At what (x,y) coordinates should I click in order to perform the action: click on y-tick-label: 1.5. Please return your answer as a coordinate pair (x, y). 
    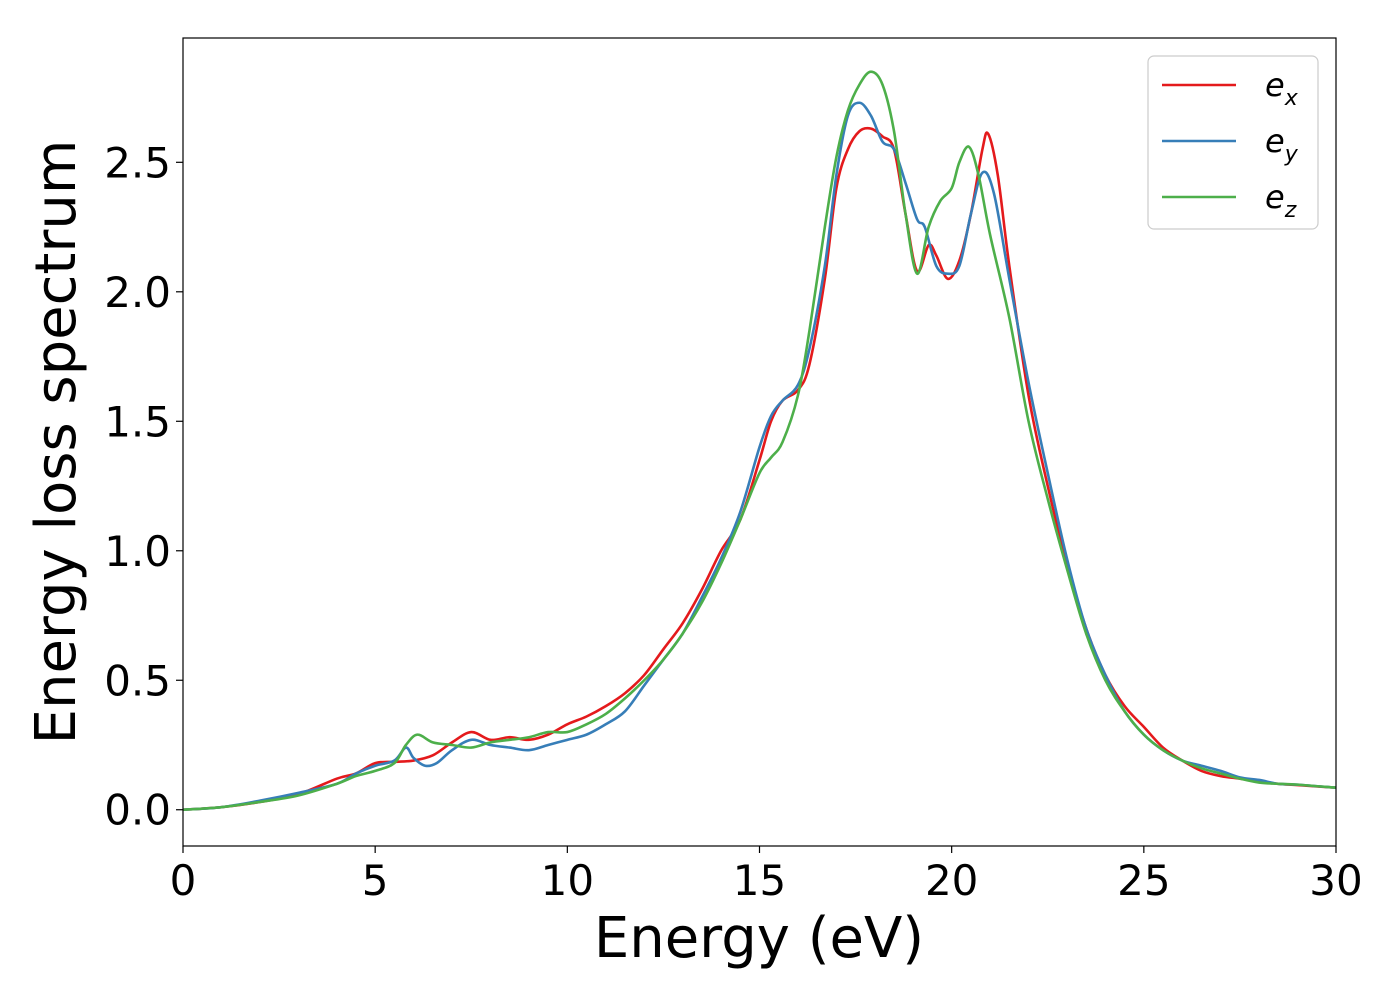
    Looking at the image, I should click on (137, 421).